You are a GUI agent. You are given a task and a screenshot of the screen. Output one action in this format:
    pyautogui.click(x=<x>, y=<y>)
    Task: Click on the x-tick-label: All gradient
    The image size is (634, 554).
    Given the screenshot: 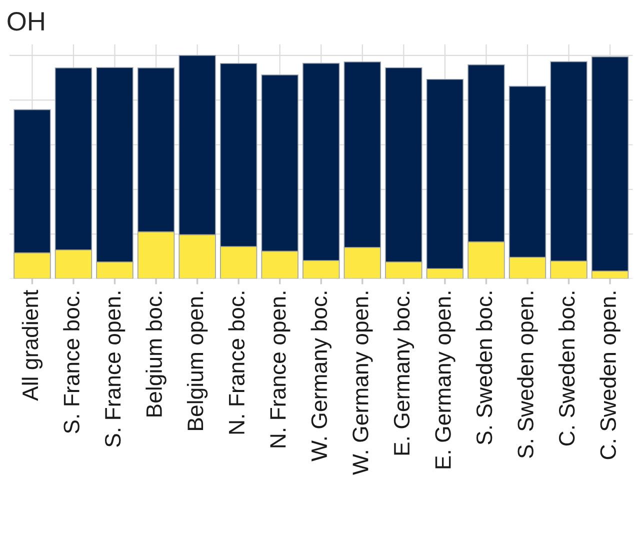 What is the action you would take?
    pyautogui.click(x=32, y=345)
    